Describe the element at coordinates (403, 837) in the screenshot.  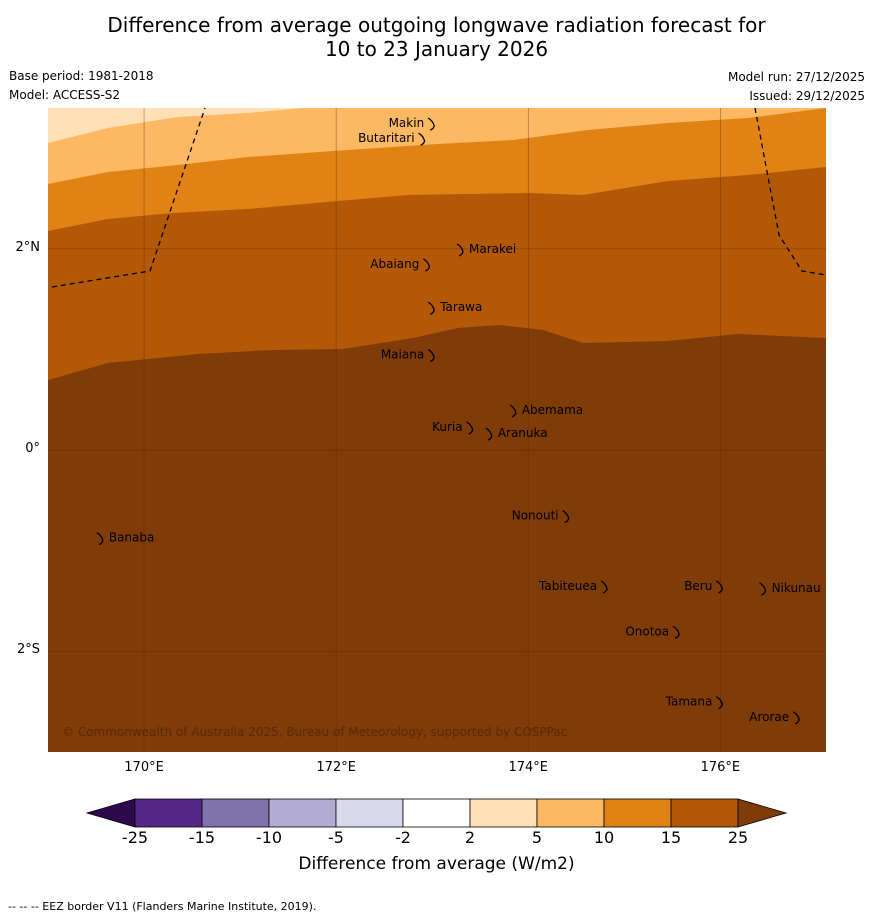
I see `colorbar-tick: -2` at that location.